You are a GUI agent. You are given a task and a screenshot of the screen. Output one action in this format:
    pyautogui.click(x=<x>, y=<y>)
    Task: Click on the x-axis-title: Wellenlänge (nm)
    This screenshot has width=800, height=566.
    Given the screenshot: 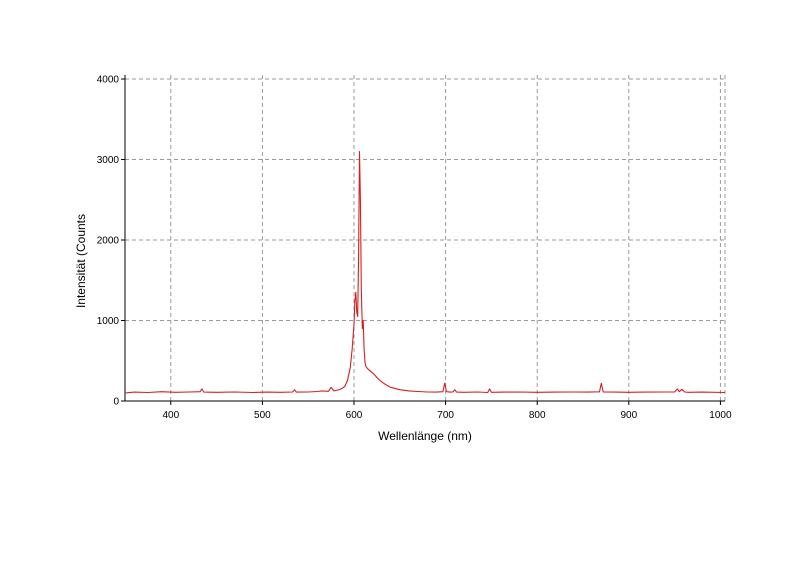 What is the action you would take?
    pyautogui.click(x=425, y=436)
    